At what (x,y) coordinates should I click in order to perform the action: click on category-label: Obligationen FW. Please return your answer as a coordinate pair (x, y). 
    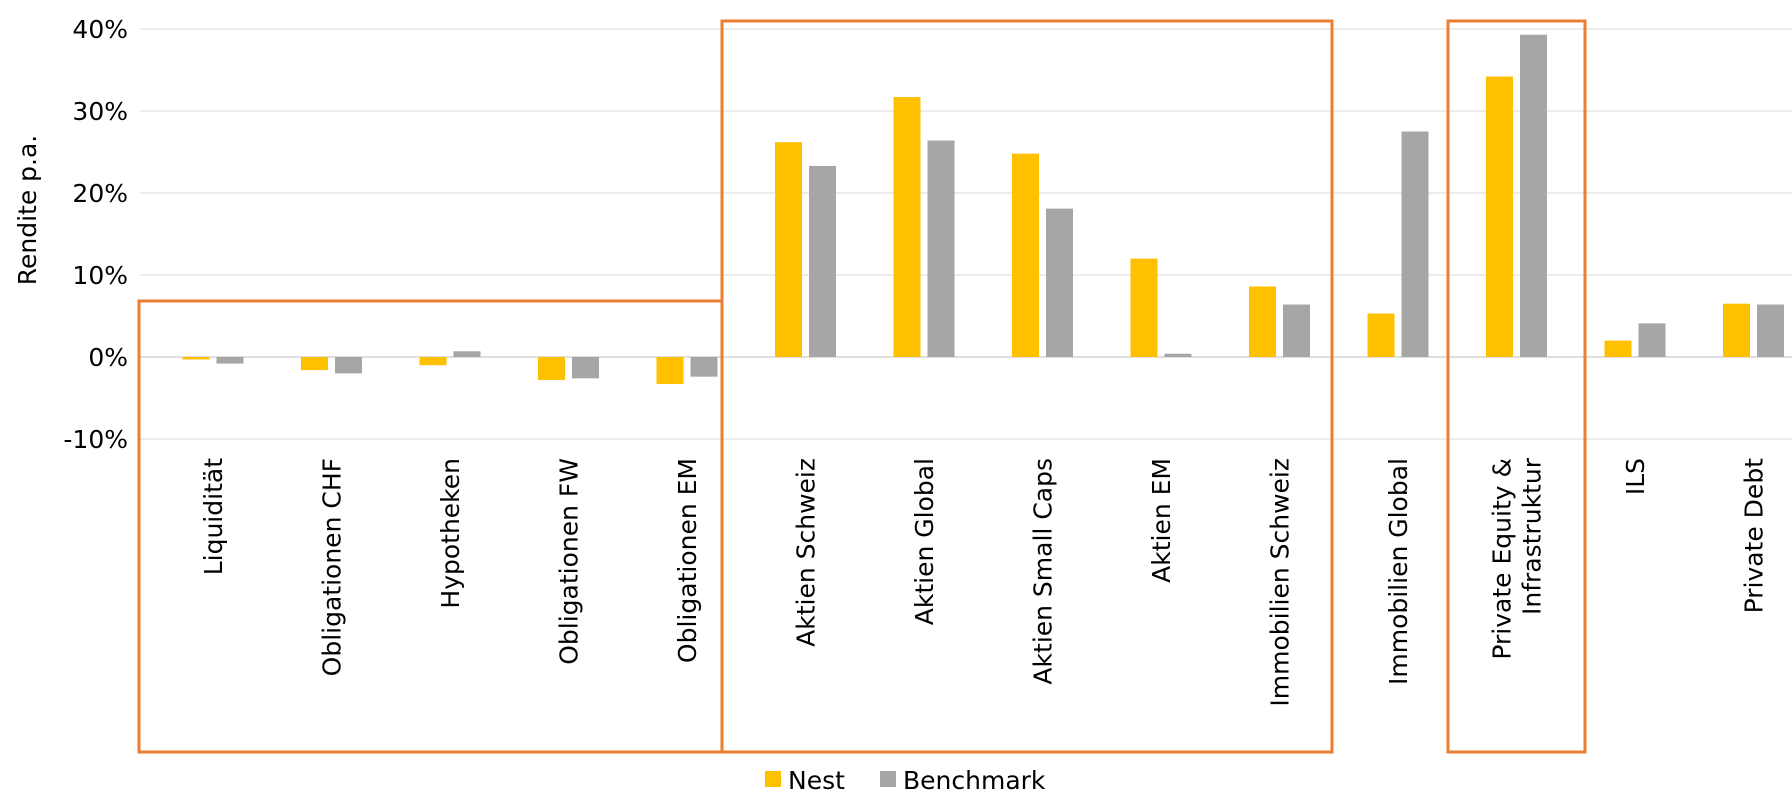
    Looking at the image, I should click on (569, 561).